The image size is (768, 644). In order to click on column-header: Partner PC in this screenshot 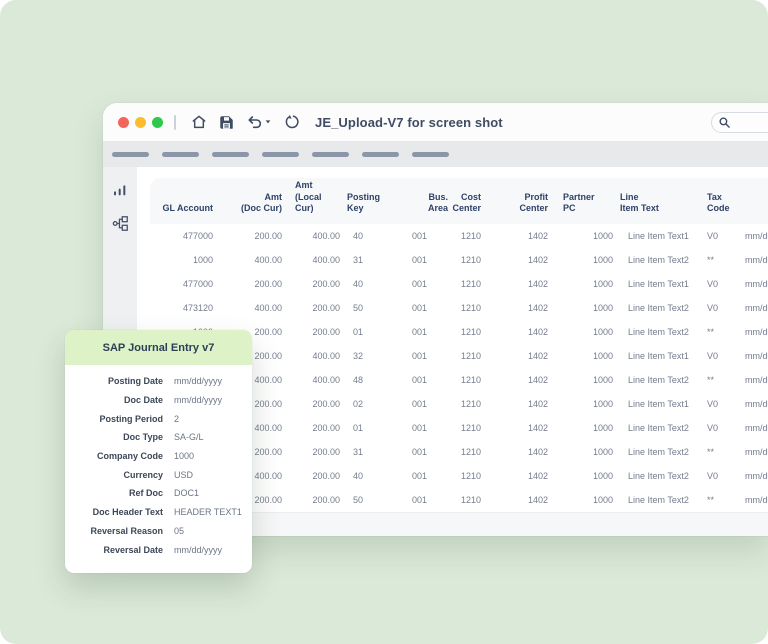, I will do `click(579, 202)`.